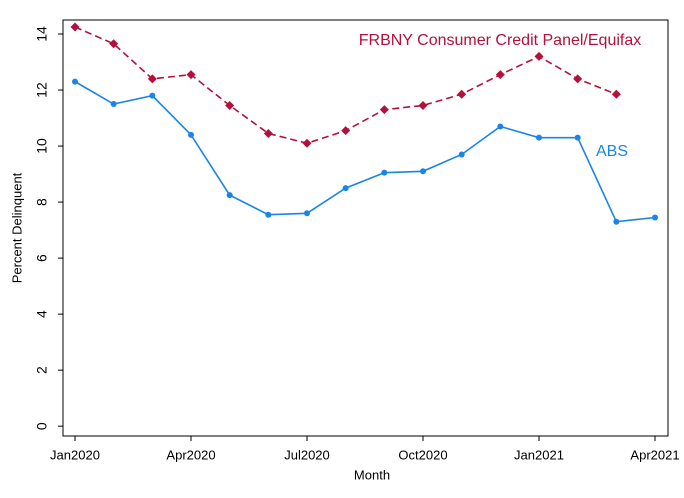 The image size is (684, 498). Describe the element at coordinates (42, 34) in the screenshot. I see `y-tick-label: 14` at that location.